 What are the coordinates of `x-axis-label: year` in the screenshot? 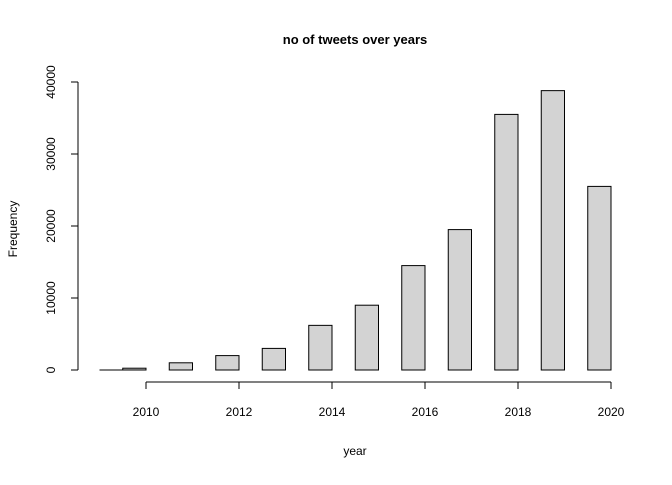 It's located at (354, 451).